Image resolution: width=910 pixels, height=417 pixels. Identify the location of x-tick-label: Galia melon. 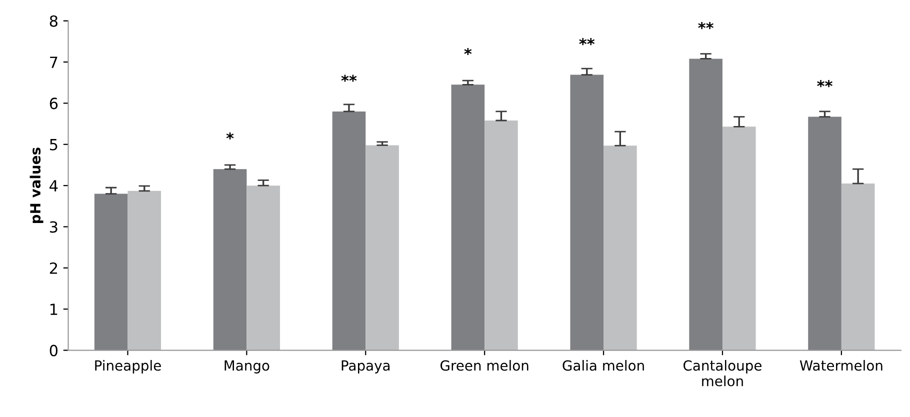
(603, 365).